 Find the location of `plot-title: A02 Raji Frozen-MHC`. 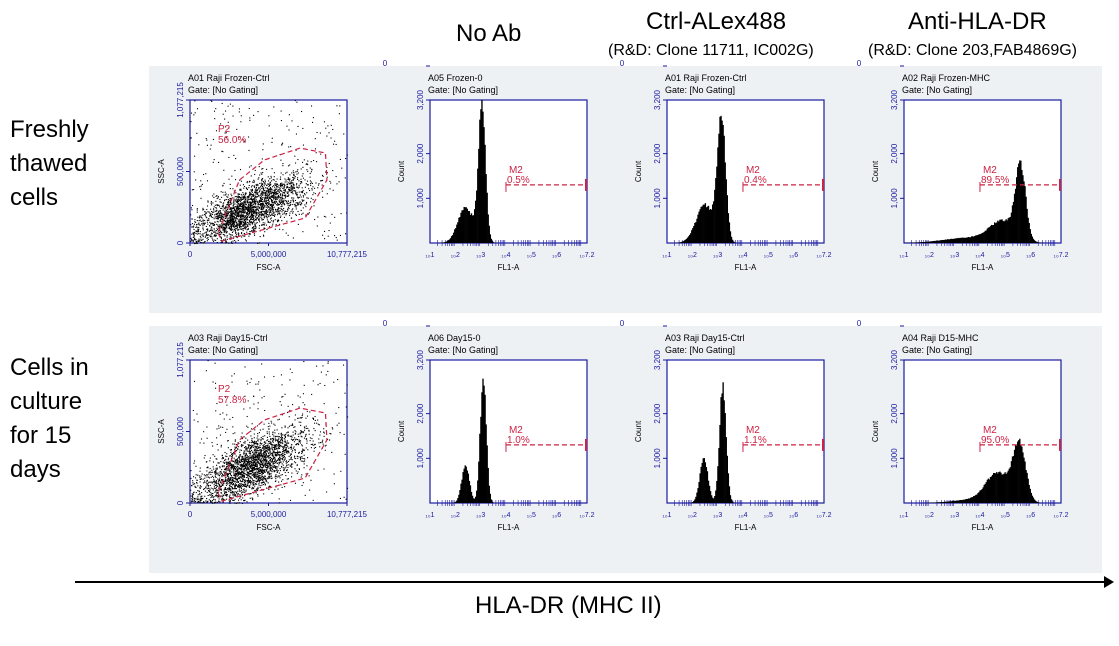

plot-title: A02 Raji Frozen-MHC is located at coordinates (946, 78).